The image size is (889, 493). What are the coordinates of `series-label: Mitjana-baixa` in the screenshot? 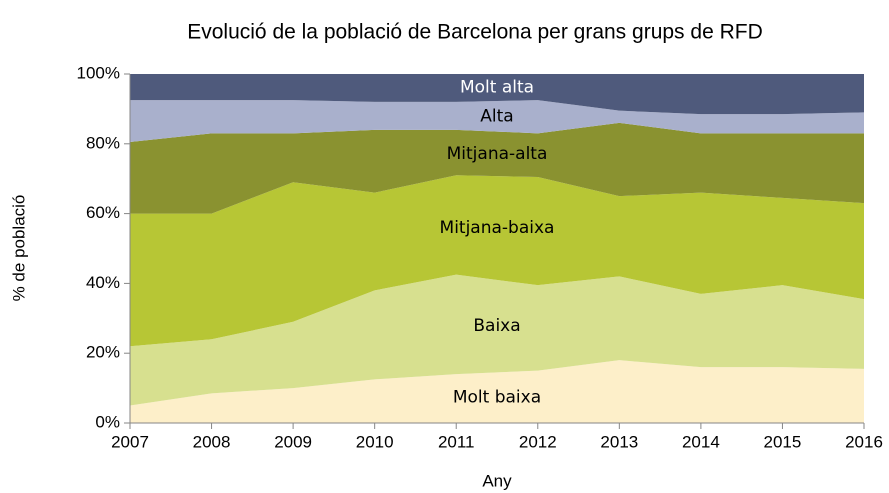 It's located at (497, 228).